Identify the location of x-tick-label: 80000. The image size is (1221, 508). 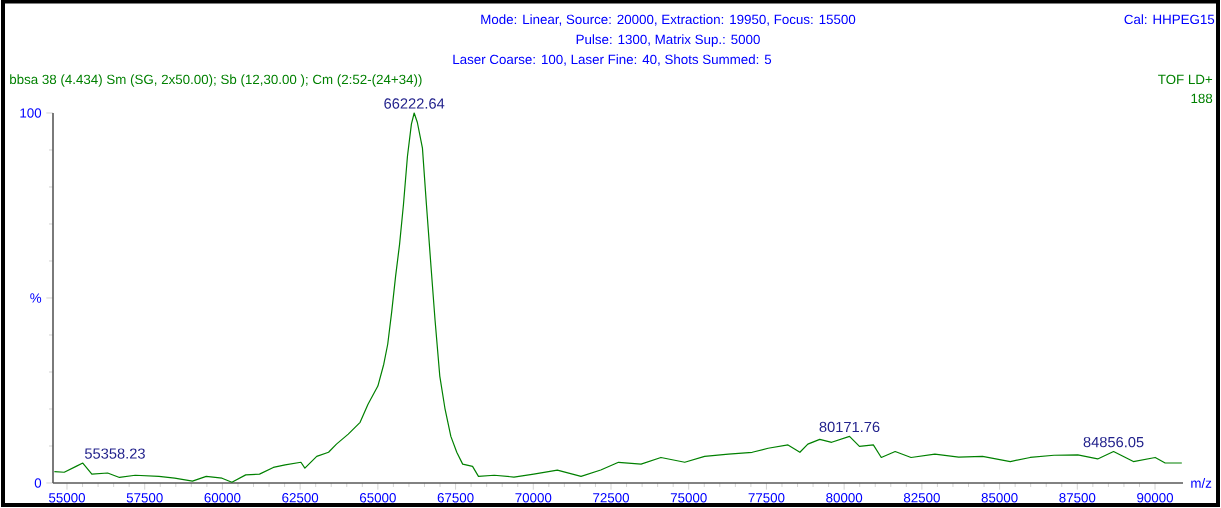
(844, 498).